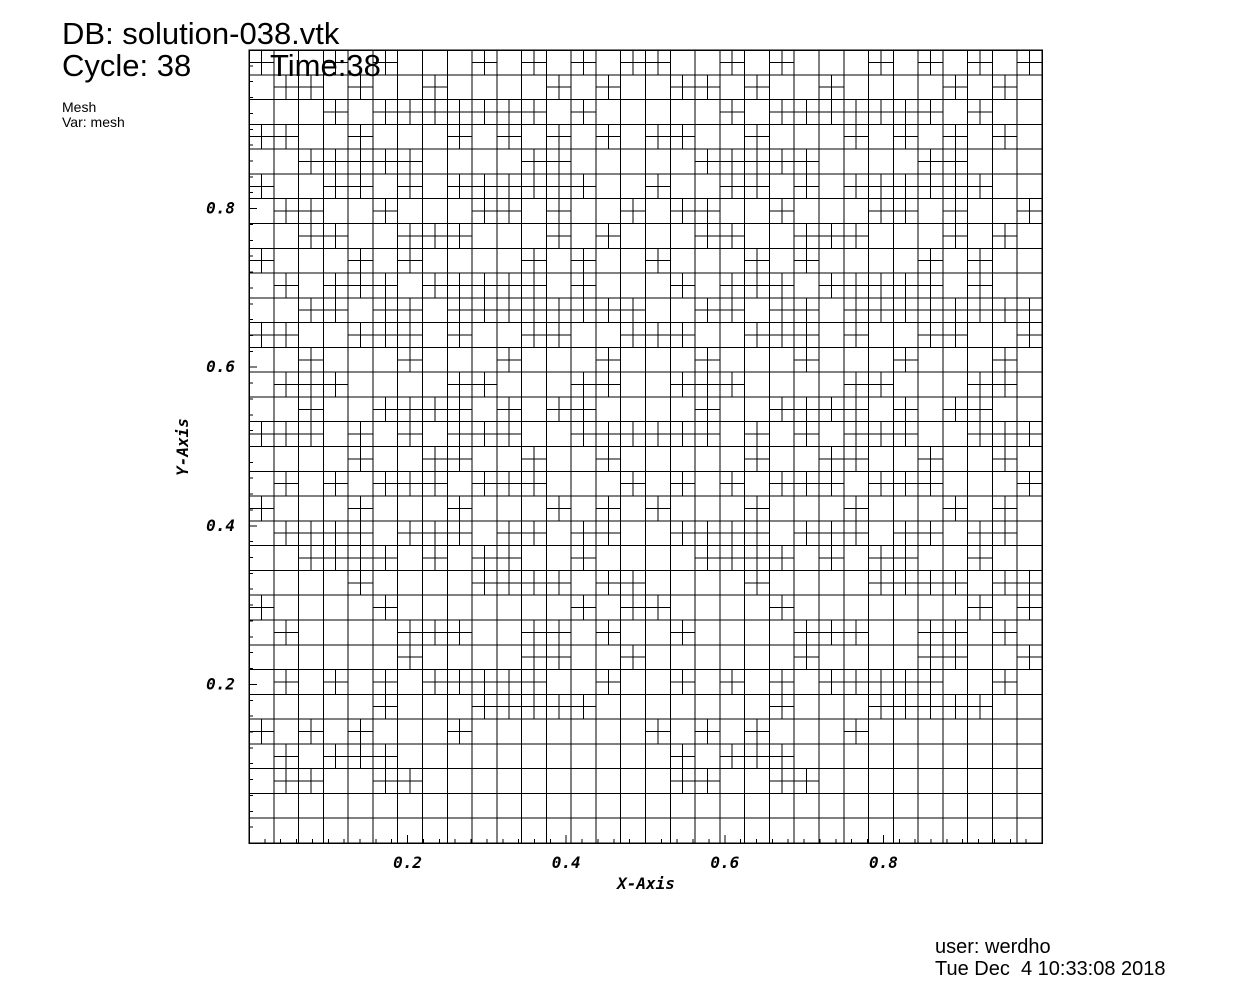 This screenshot has height=992, width=1248. What do you see at coordinates (883, 862) in the screenshot?
I see `x-tick-label: 0.8` at bounding box center [883, 862].